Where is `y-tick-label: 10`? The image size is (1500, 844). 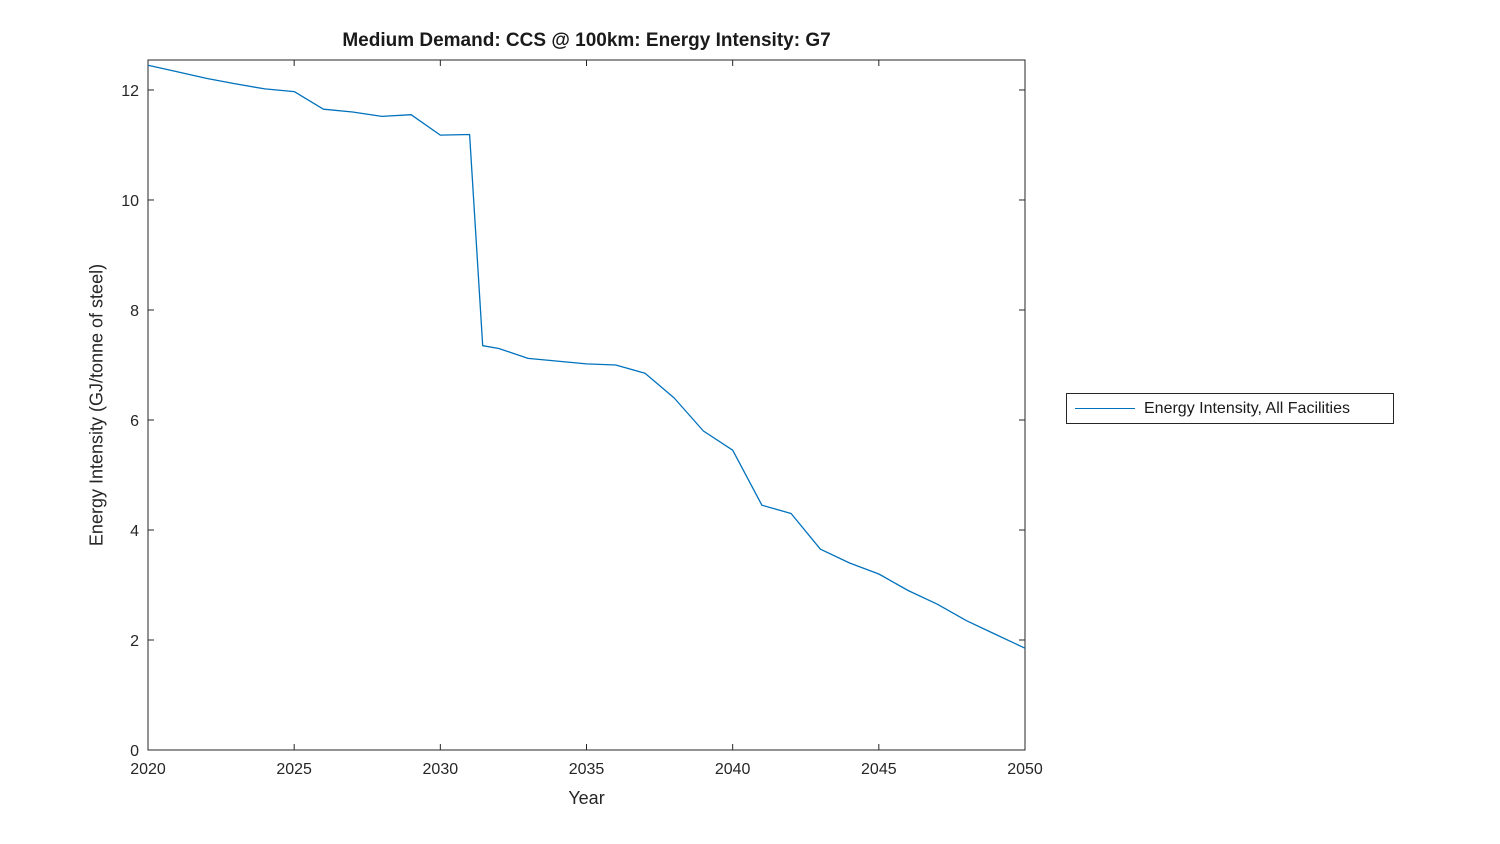
y-tick-label: 10 is located at coordinates (130, 201).